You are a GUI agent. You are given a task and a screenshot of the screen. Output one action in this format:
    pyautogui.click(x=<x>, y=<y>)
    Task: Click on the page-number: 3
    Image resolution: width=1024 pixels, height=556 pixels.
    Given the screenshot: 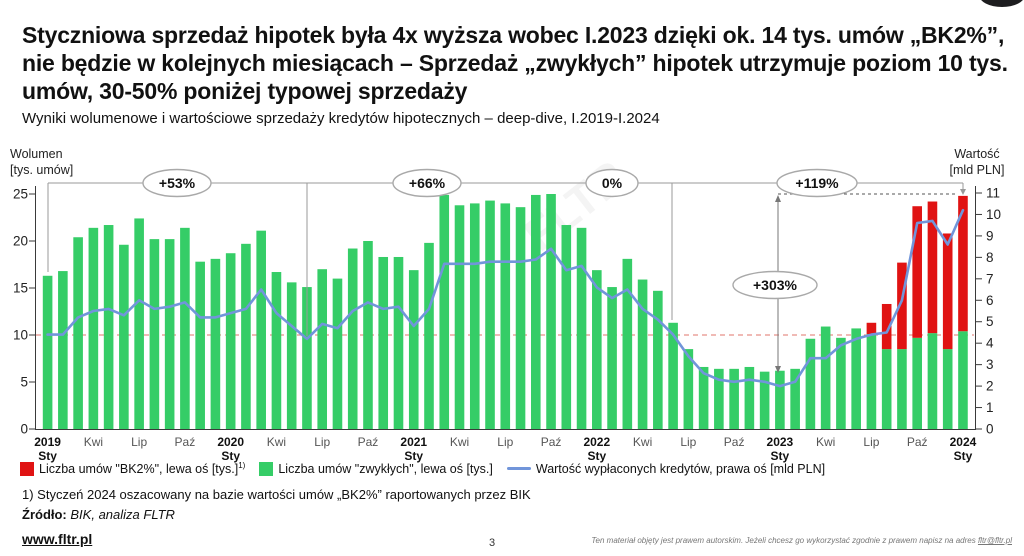 What is the action you would take?
    pyautogui.click(x=492, y=543)
    